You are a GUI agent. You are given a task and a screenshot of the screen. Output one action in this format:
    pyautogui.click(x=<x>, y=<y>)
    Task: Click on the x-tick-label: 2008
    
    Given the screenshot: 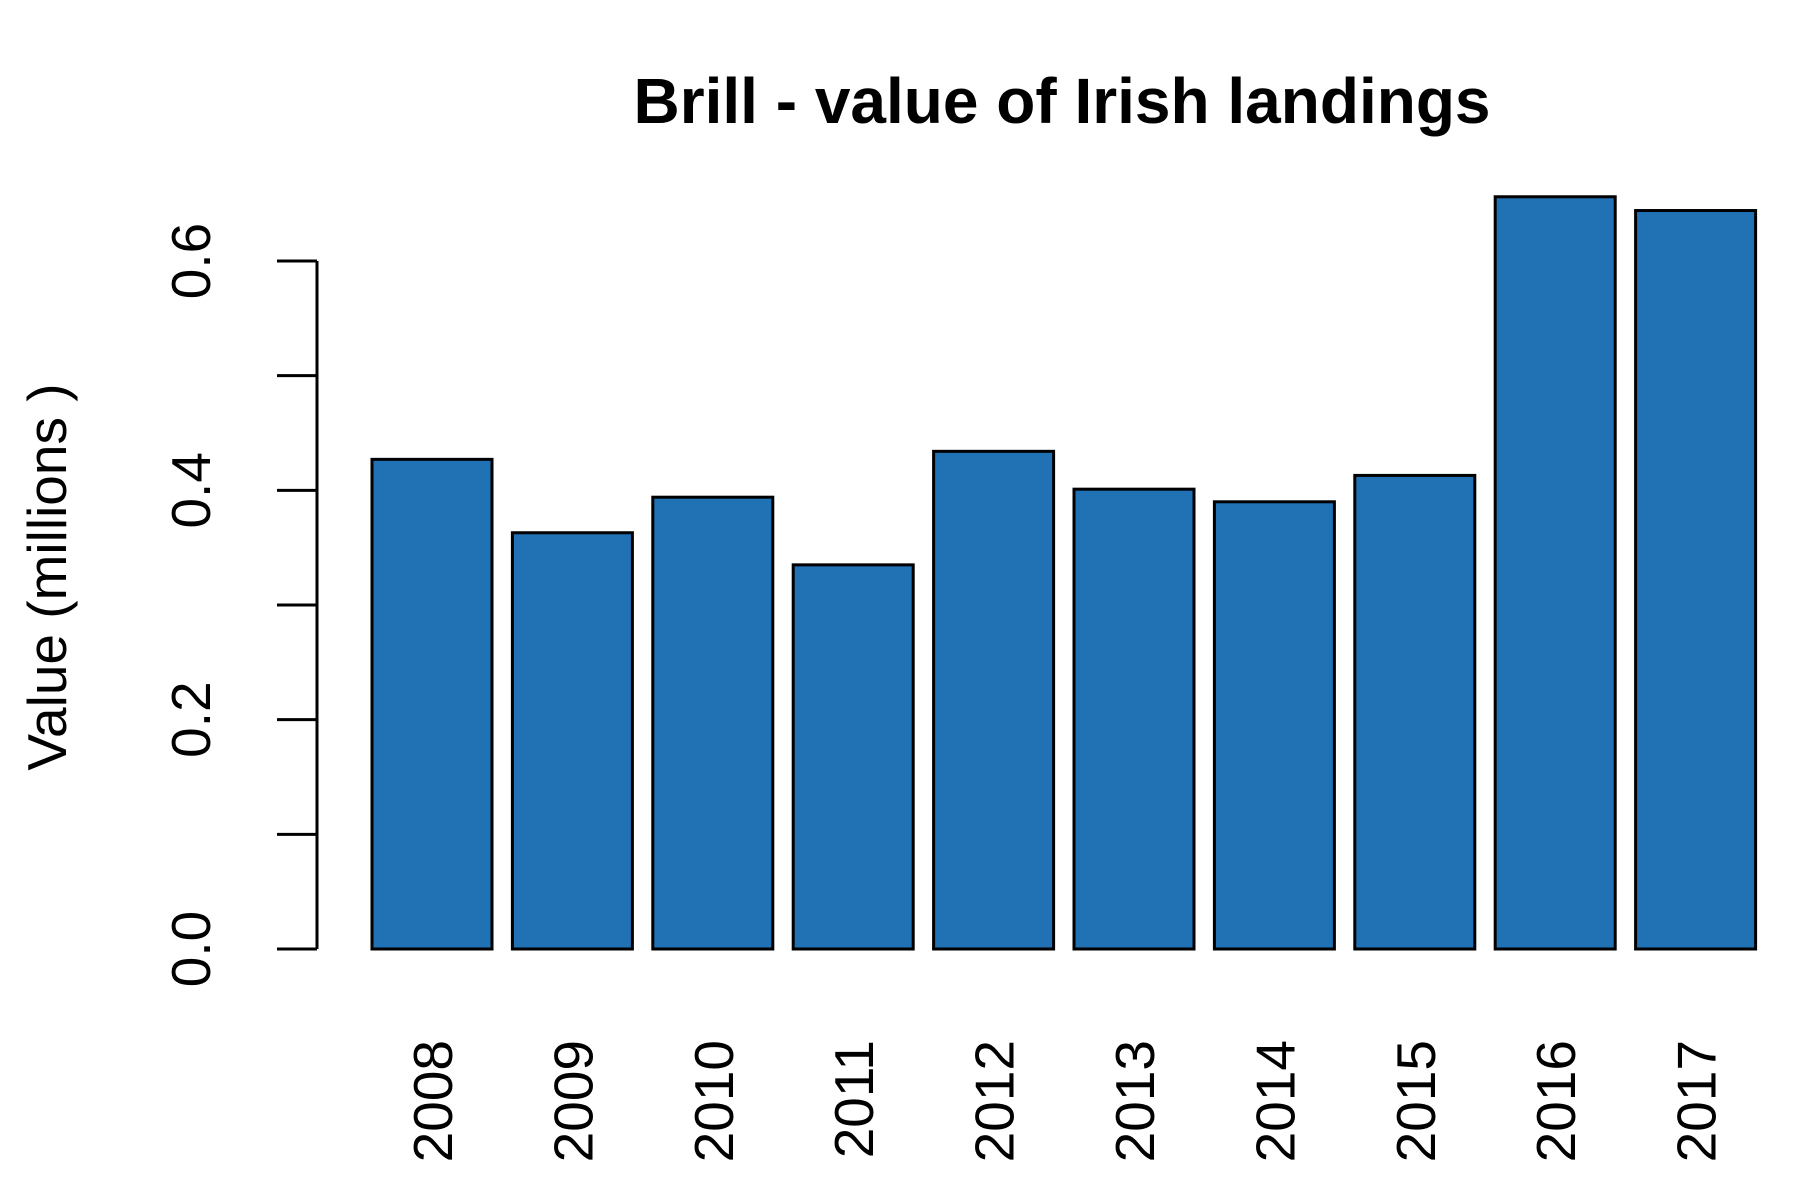 What is the action you would take?
    pyautogui.click(x=433, y=1101)
    